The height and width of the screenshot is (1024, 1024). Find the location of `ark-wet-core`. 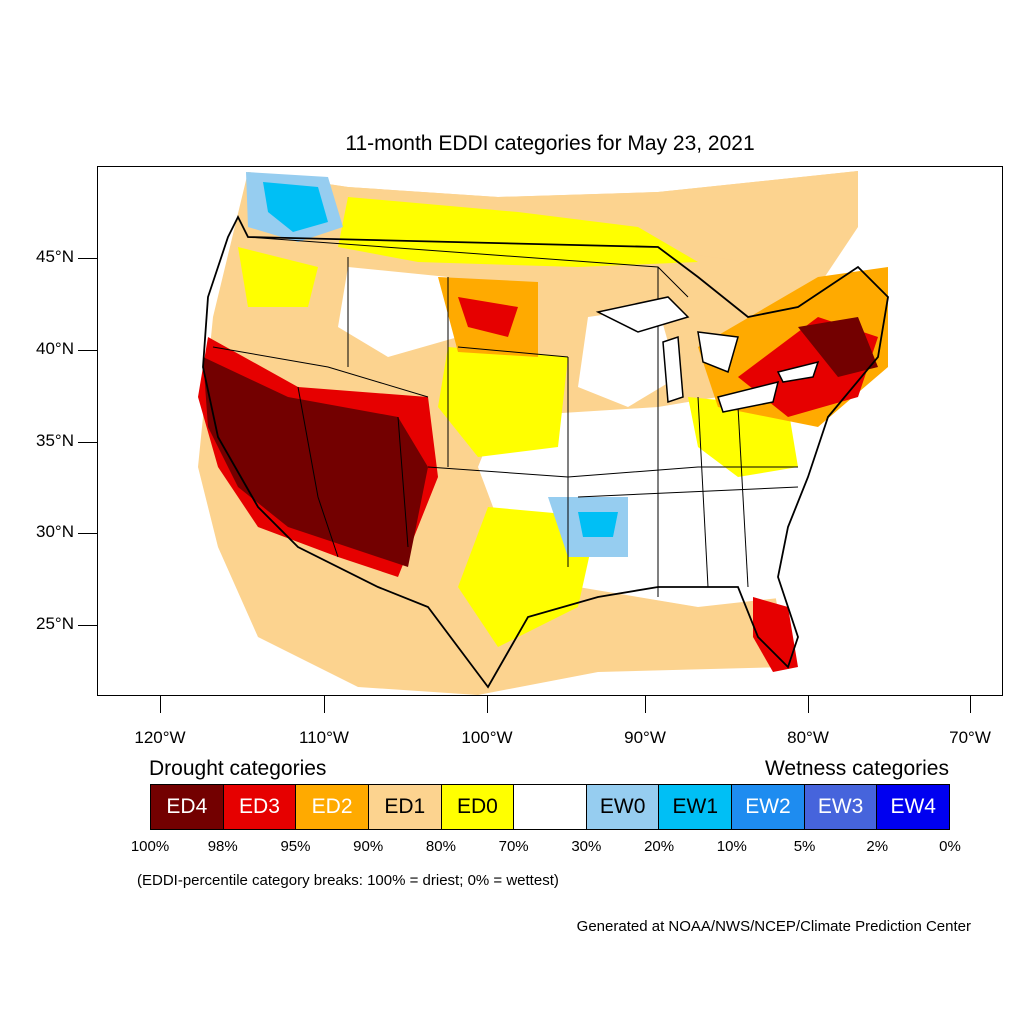

ark-wet-core is located at coordinates (598, 524).